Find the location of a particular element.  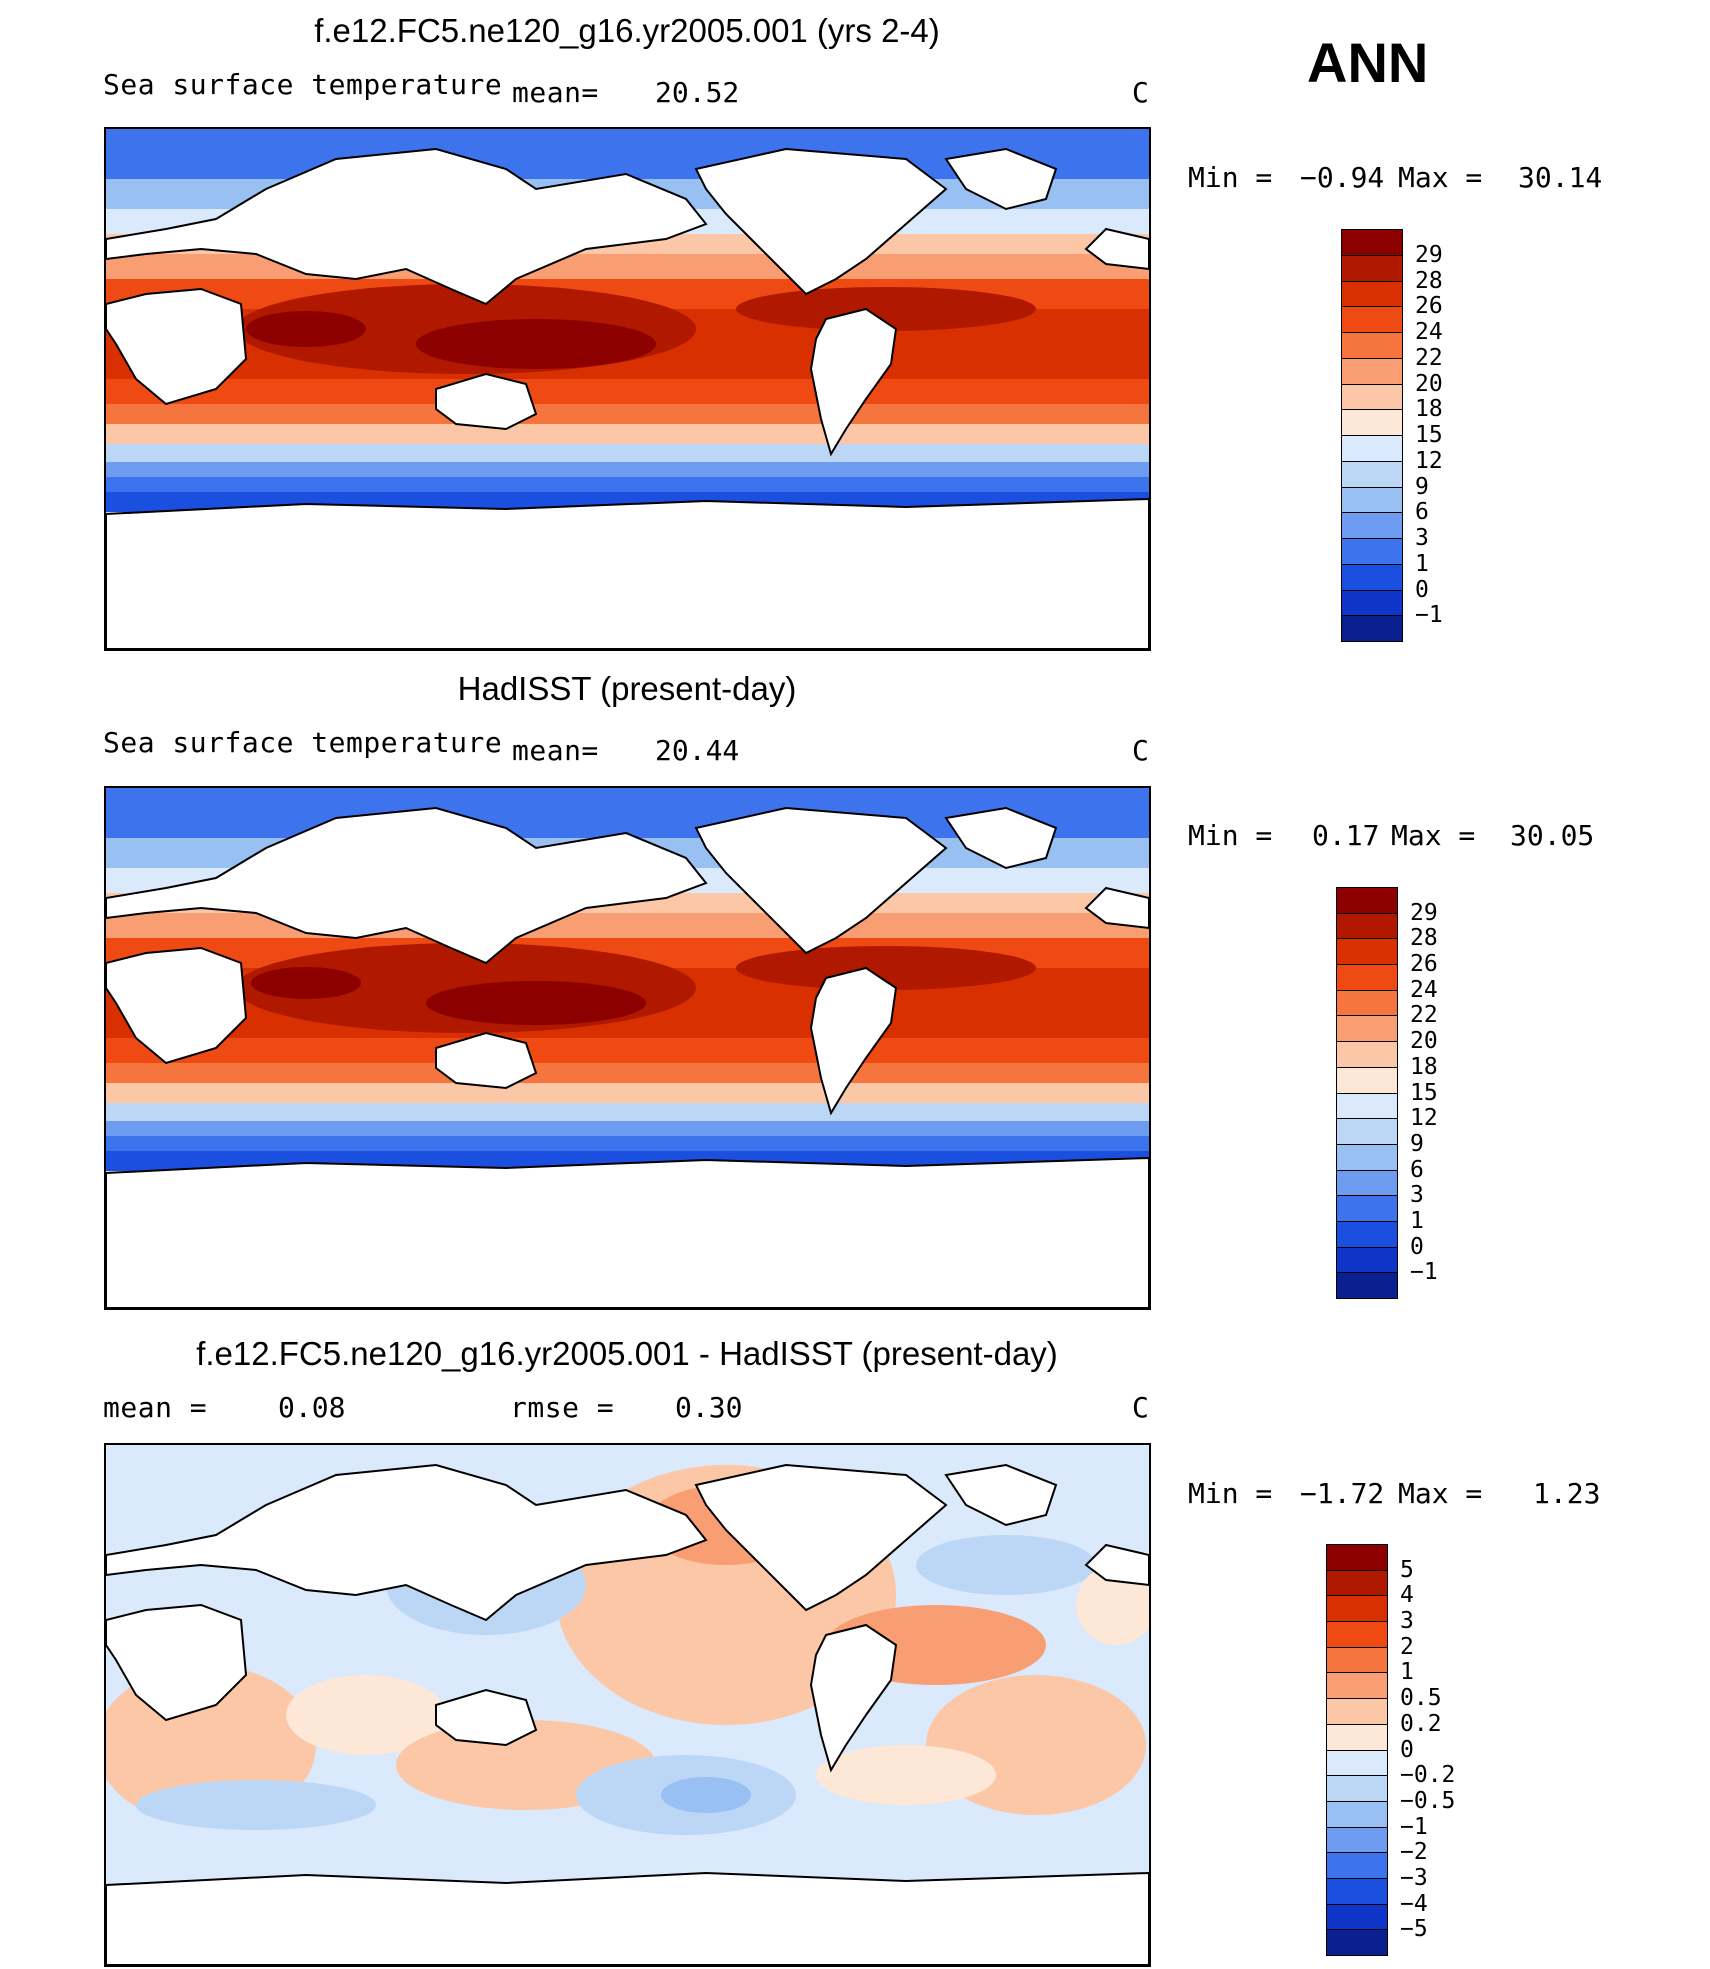

panel-1-units: C is located at coordinates (1140, 92).